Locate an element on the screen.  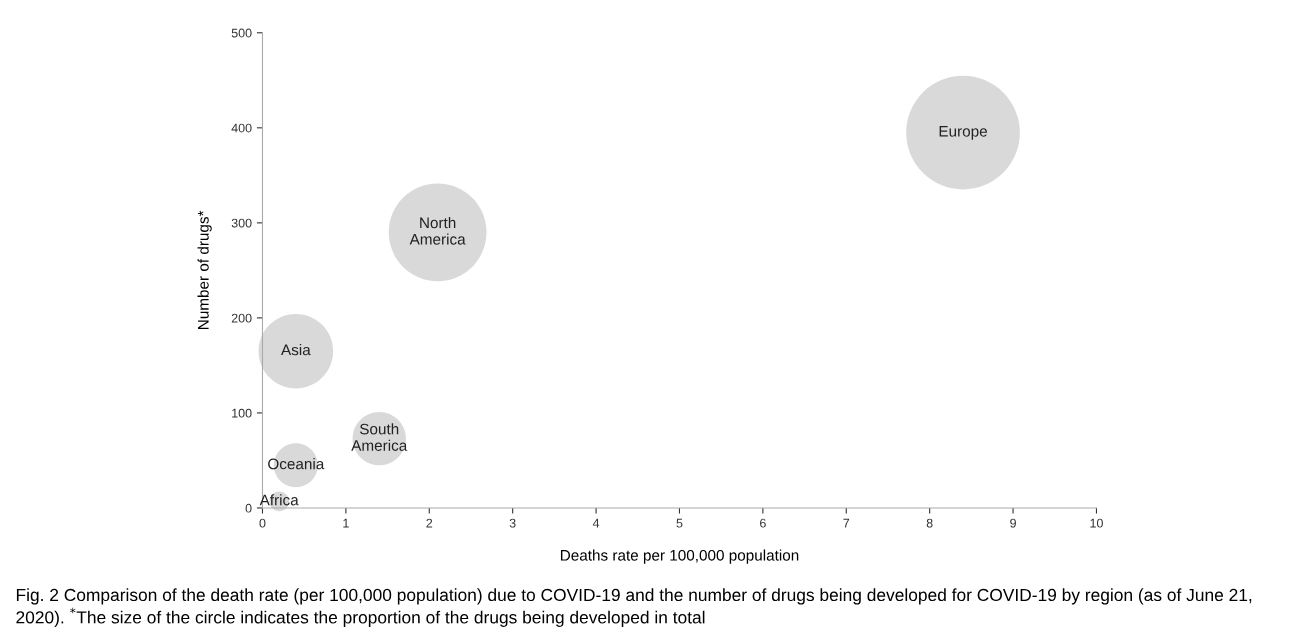
series-label: Europe is located at coordinates (963, 133).